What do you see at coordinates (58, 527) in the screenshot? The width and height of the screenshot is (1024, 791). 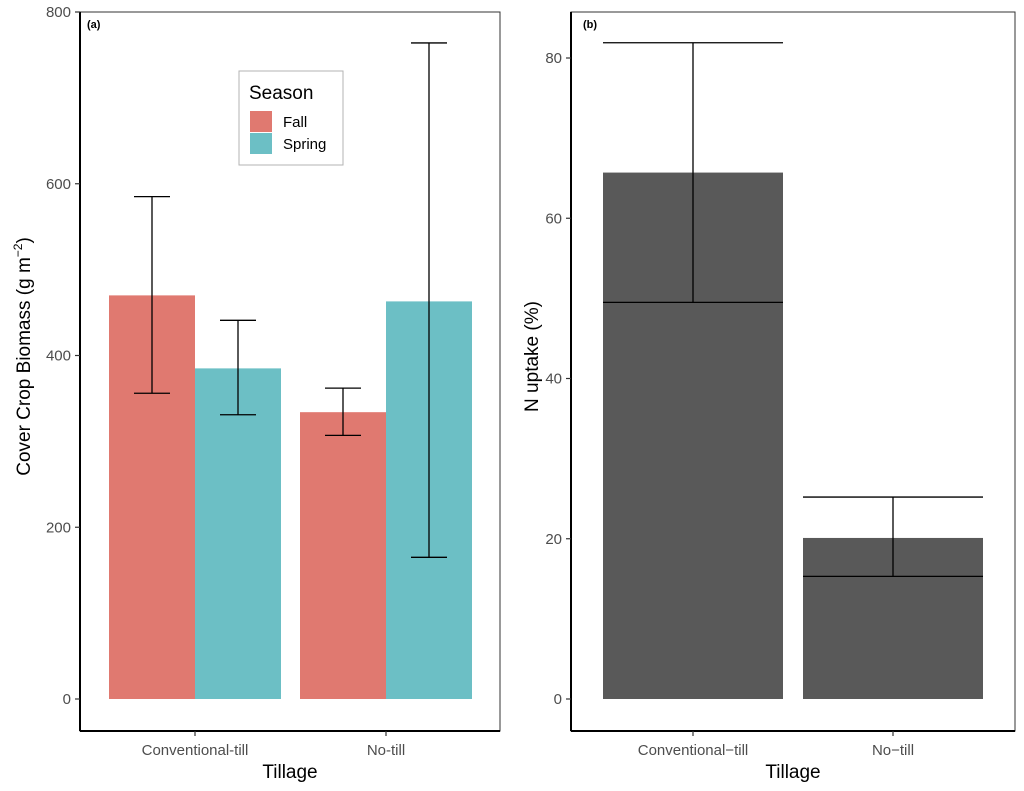 I see `y-tick-label: 200` at bounding box center [58, 527].